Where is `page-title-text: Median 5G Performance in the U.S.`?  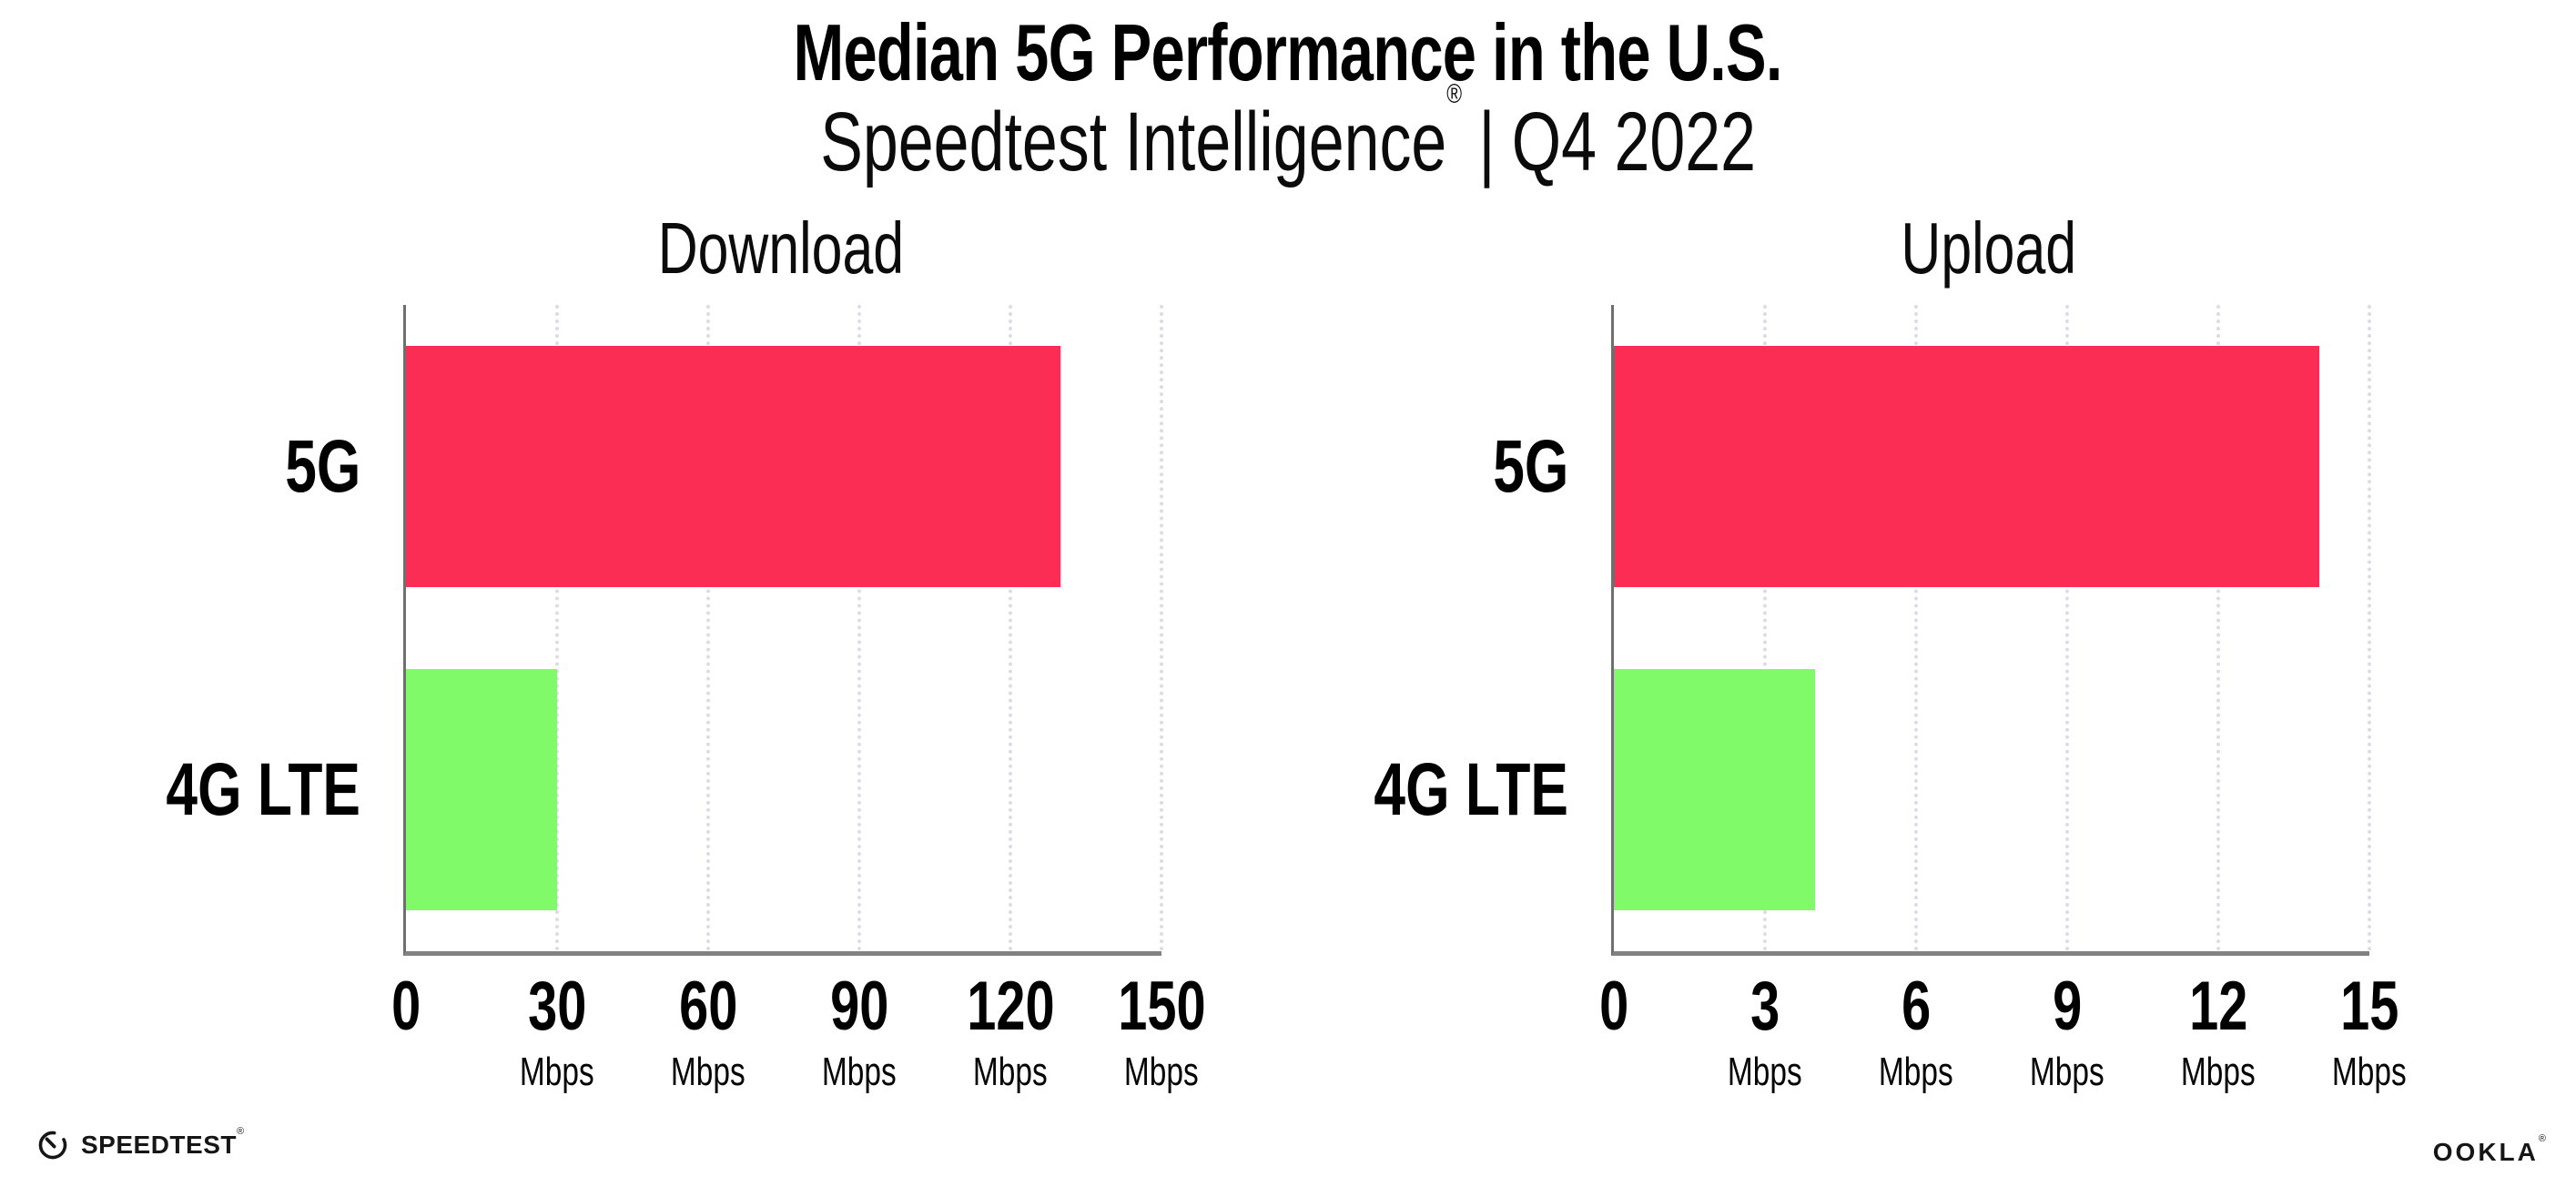
page-title-text: Median 5G Performance in the U.S. is located at coordinates (1288, 52).